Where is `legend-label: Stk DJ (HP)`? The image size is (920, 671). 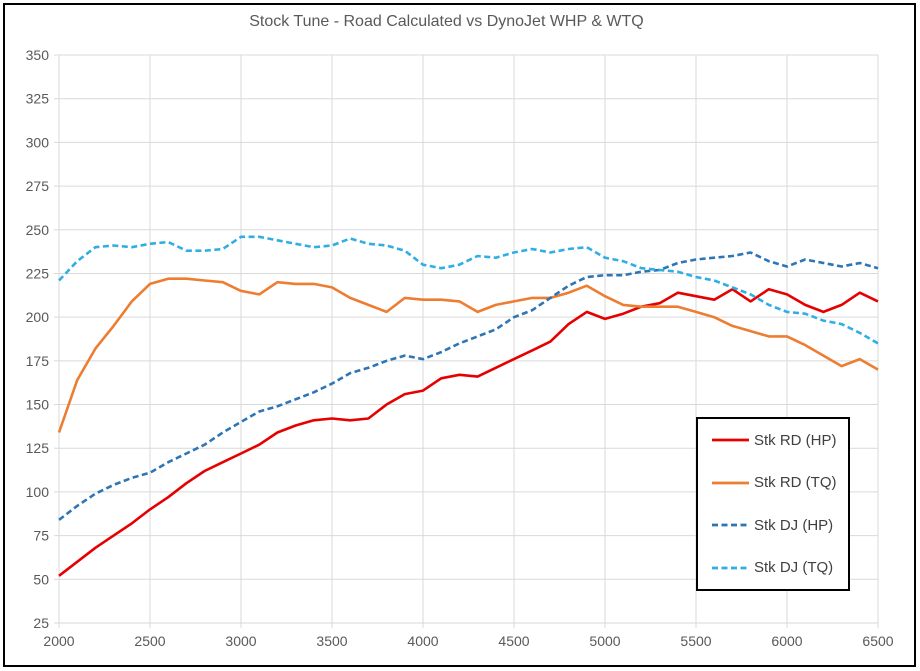 legend-label: Stk DJ (HP) is located at coordinates (794, 525).